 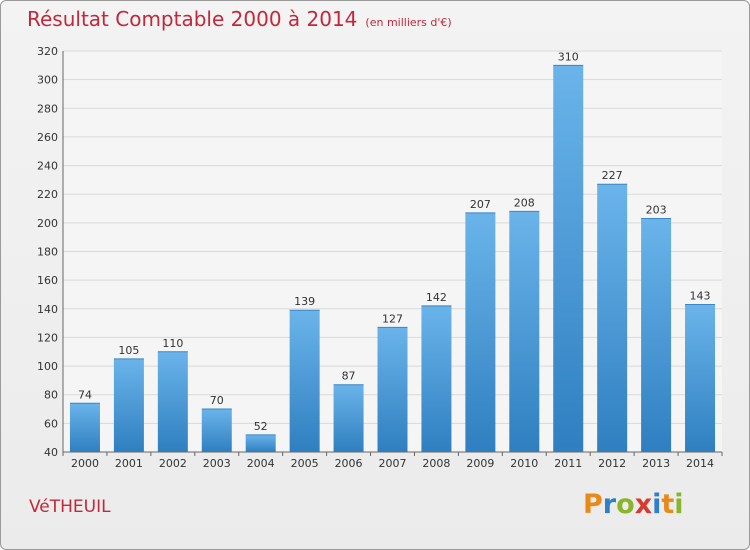 I want to click on y-tick-label: 40, so click(x=51, y=452).